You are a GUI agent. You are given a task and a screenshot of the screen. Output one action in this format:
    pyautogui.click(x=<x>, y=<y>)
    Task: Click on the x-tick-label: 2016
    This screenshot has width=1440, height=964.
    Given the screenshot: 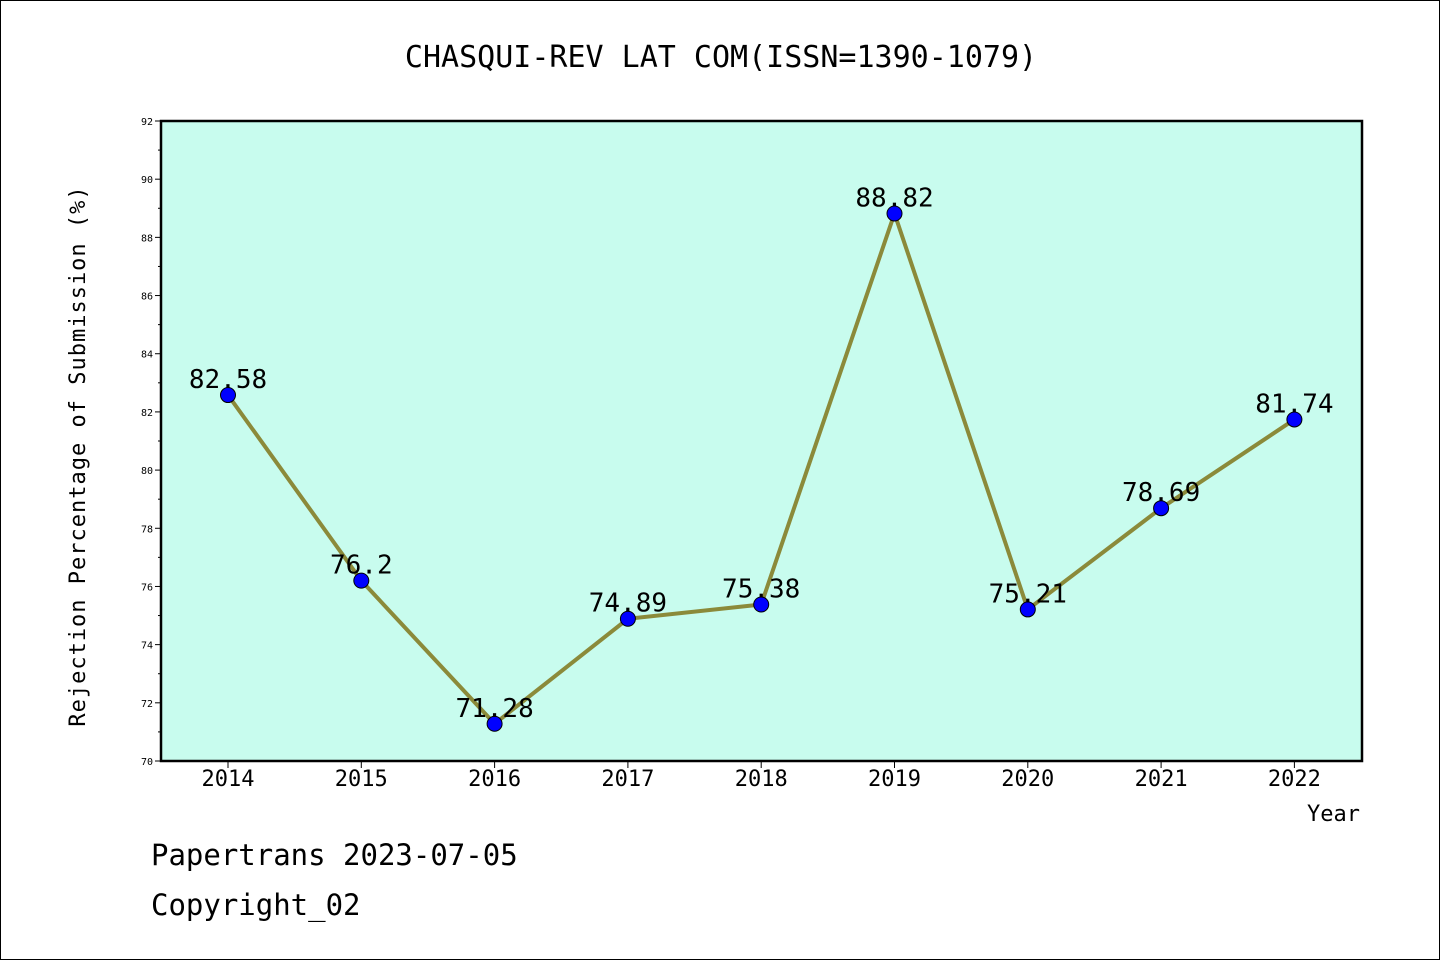 What is the action you would take?
    pyautogui.click(x=494, y=779)
    